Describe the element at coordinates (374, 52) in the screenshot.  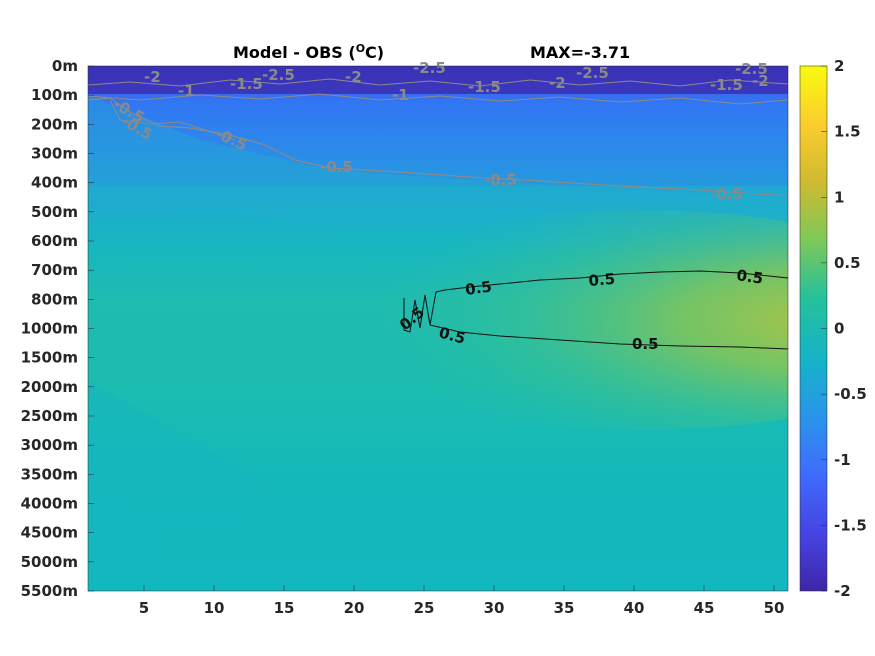
I see `chart-title-unit: C)` at that location.